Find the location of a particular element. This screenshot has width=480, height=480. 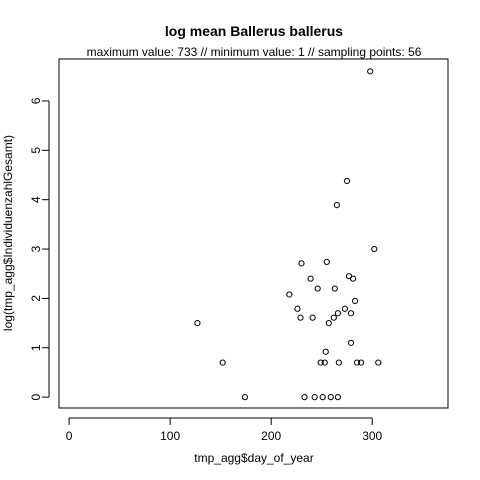

x-tick-label: 300 is located at coordinates (372, 436).